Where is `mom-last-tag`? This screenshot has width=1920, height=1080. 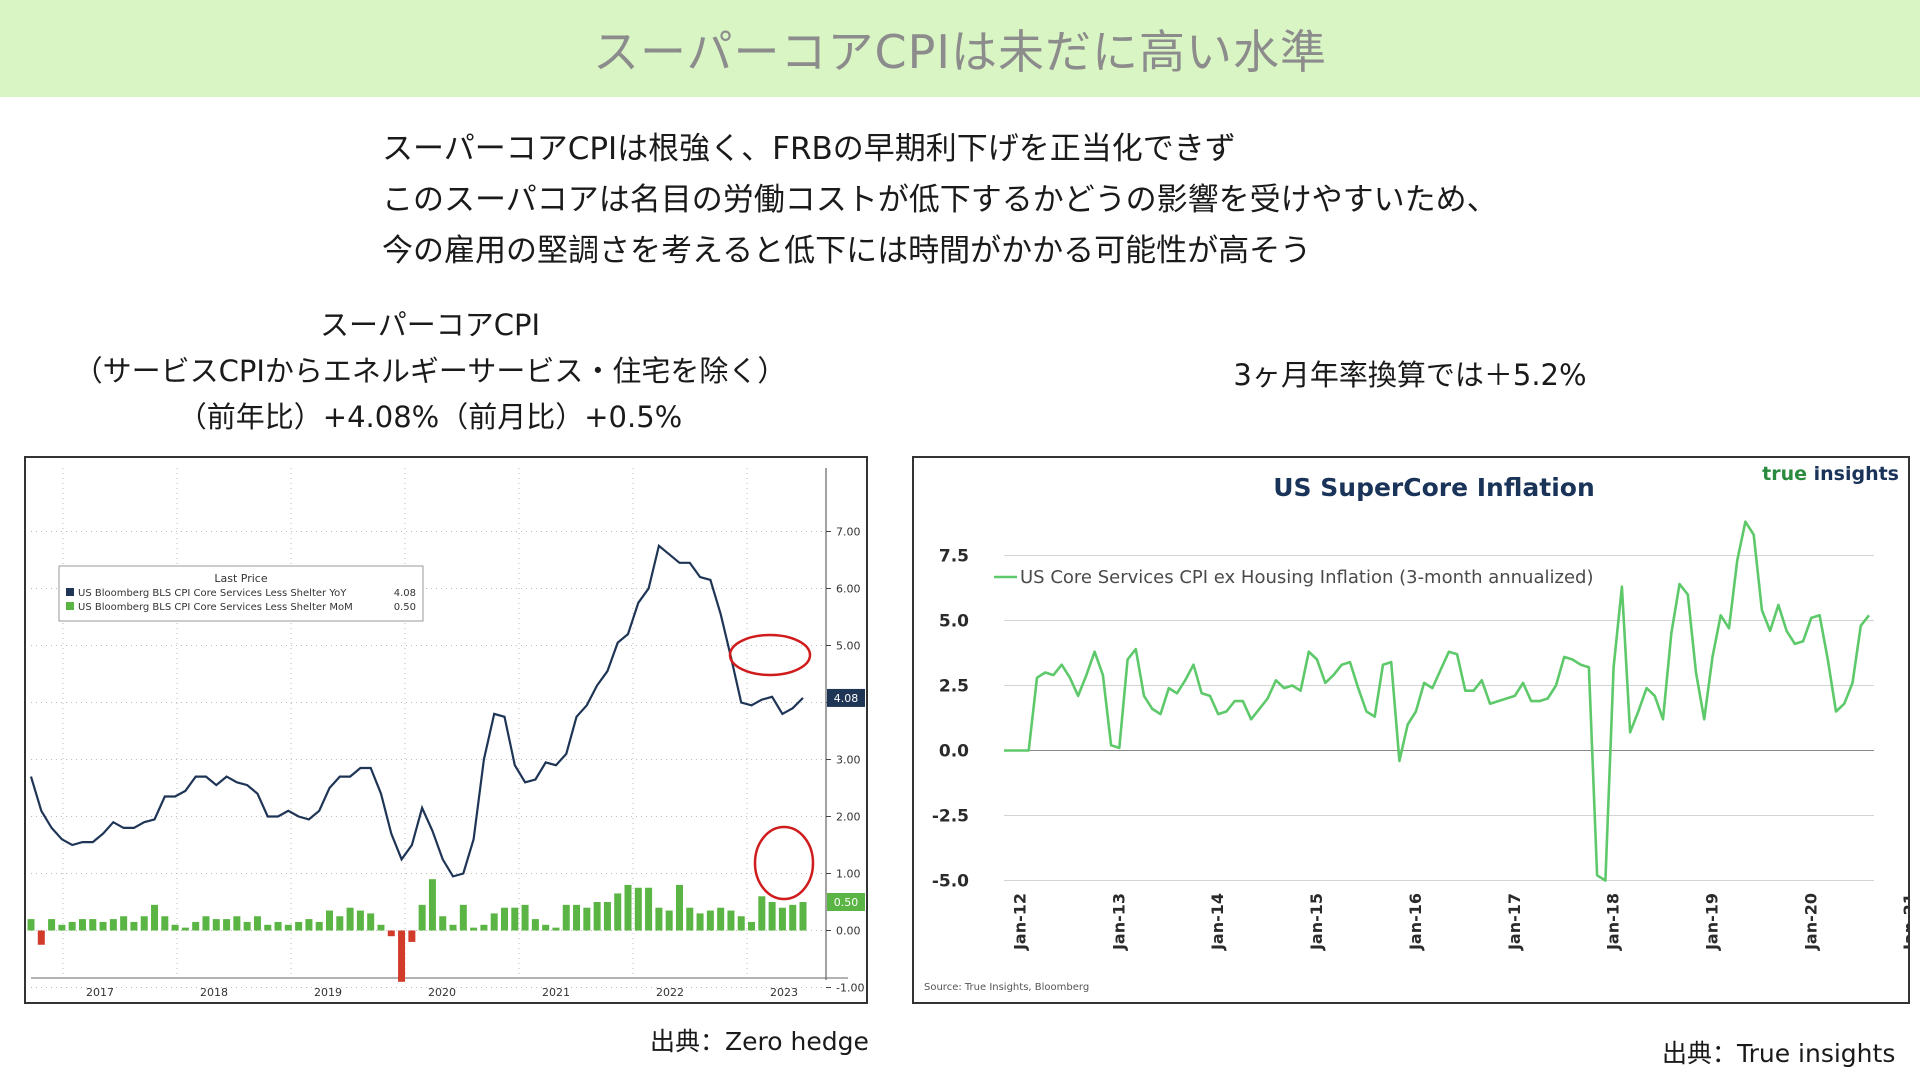 mom-last-tag is located at coordinates (846, 902).